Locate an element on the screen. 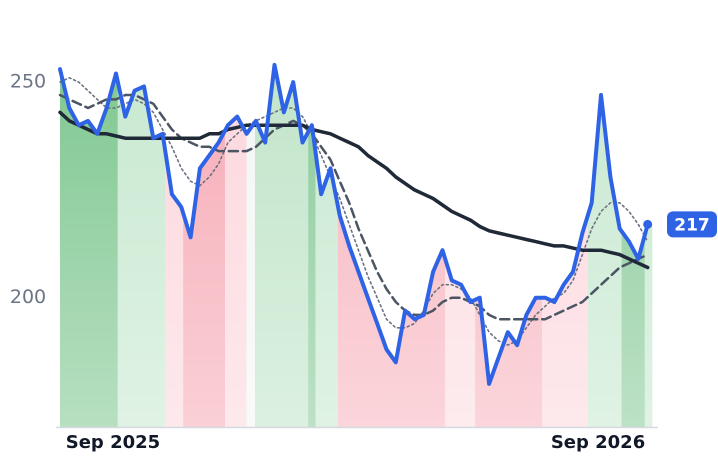  last-point is located at coordinates (648, 224).